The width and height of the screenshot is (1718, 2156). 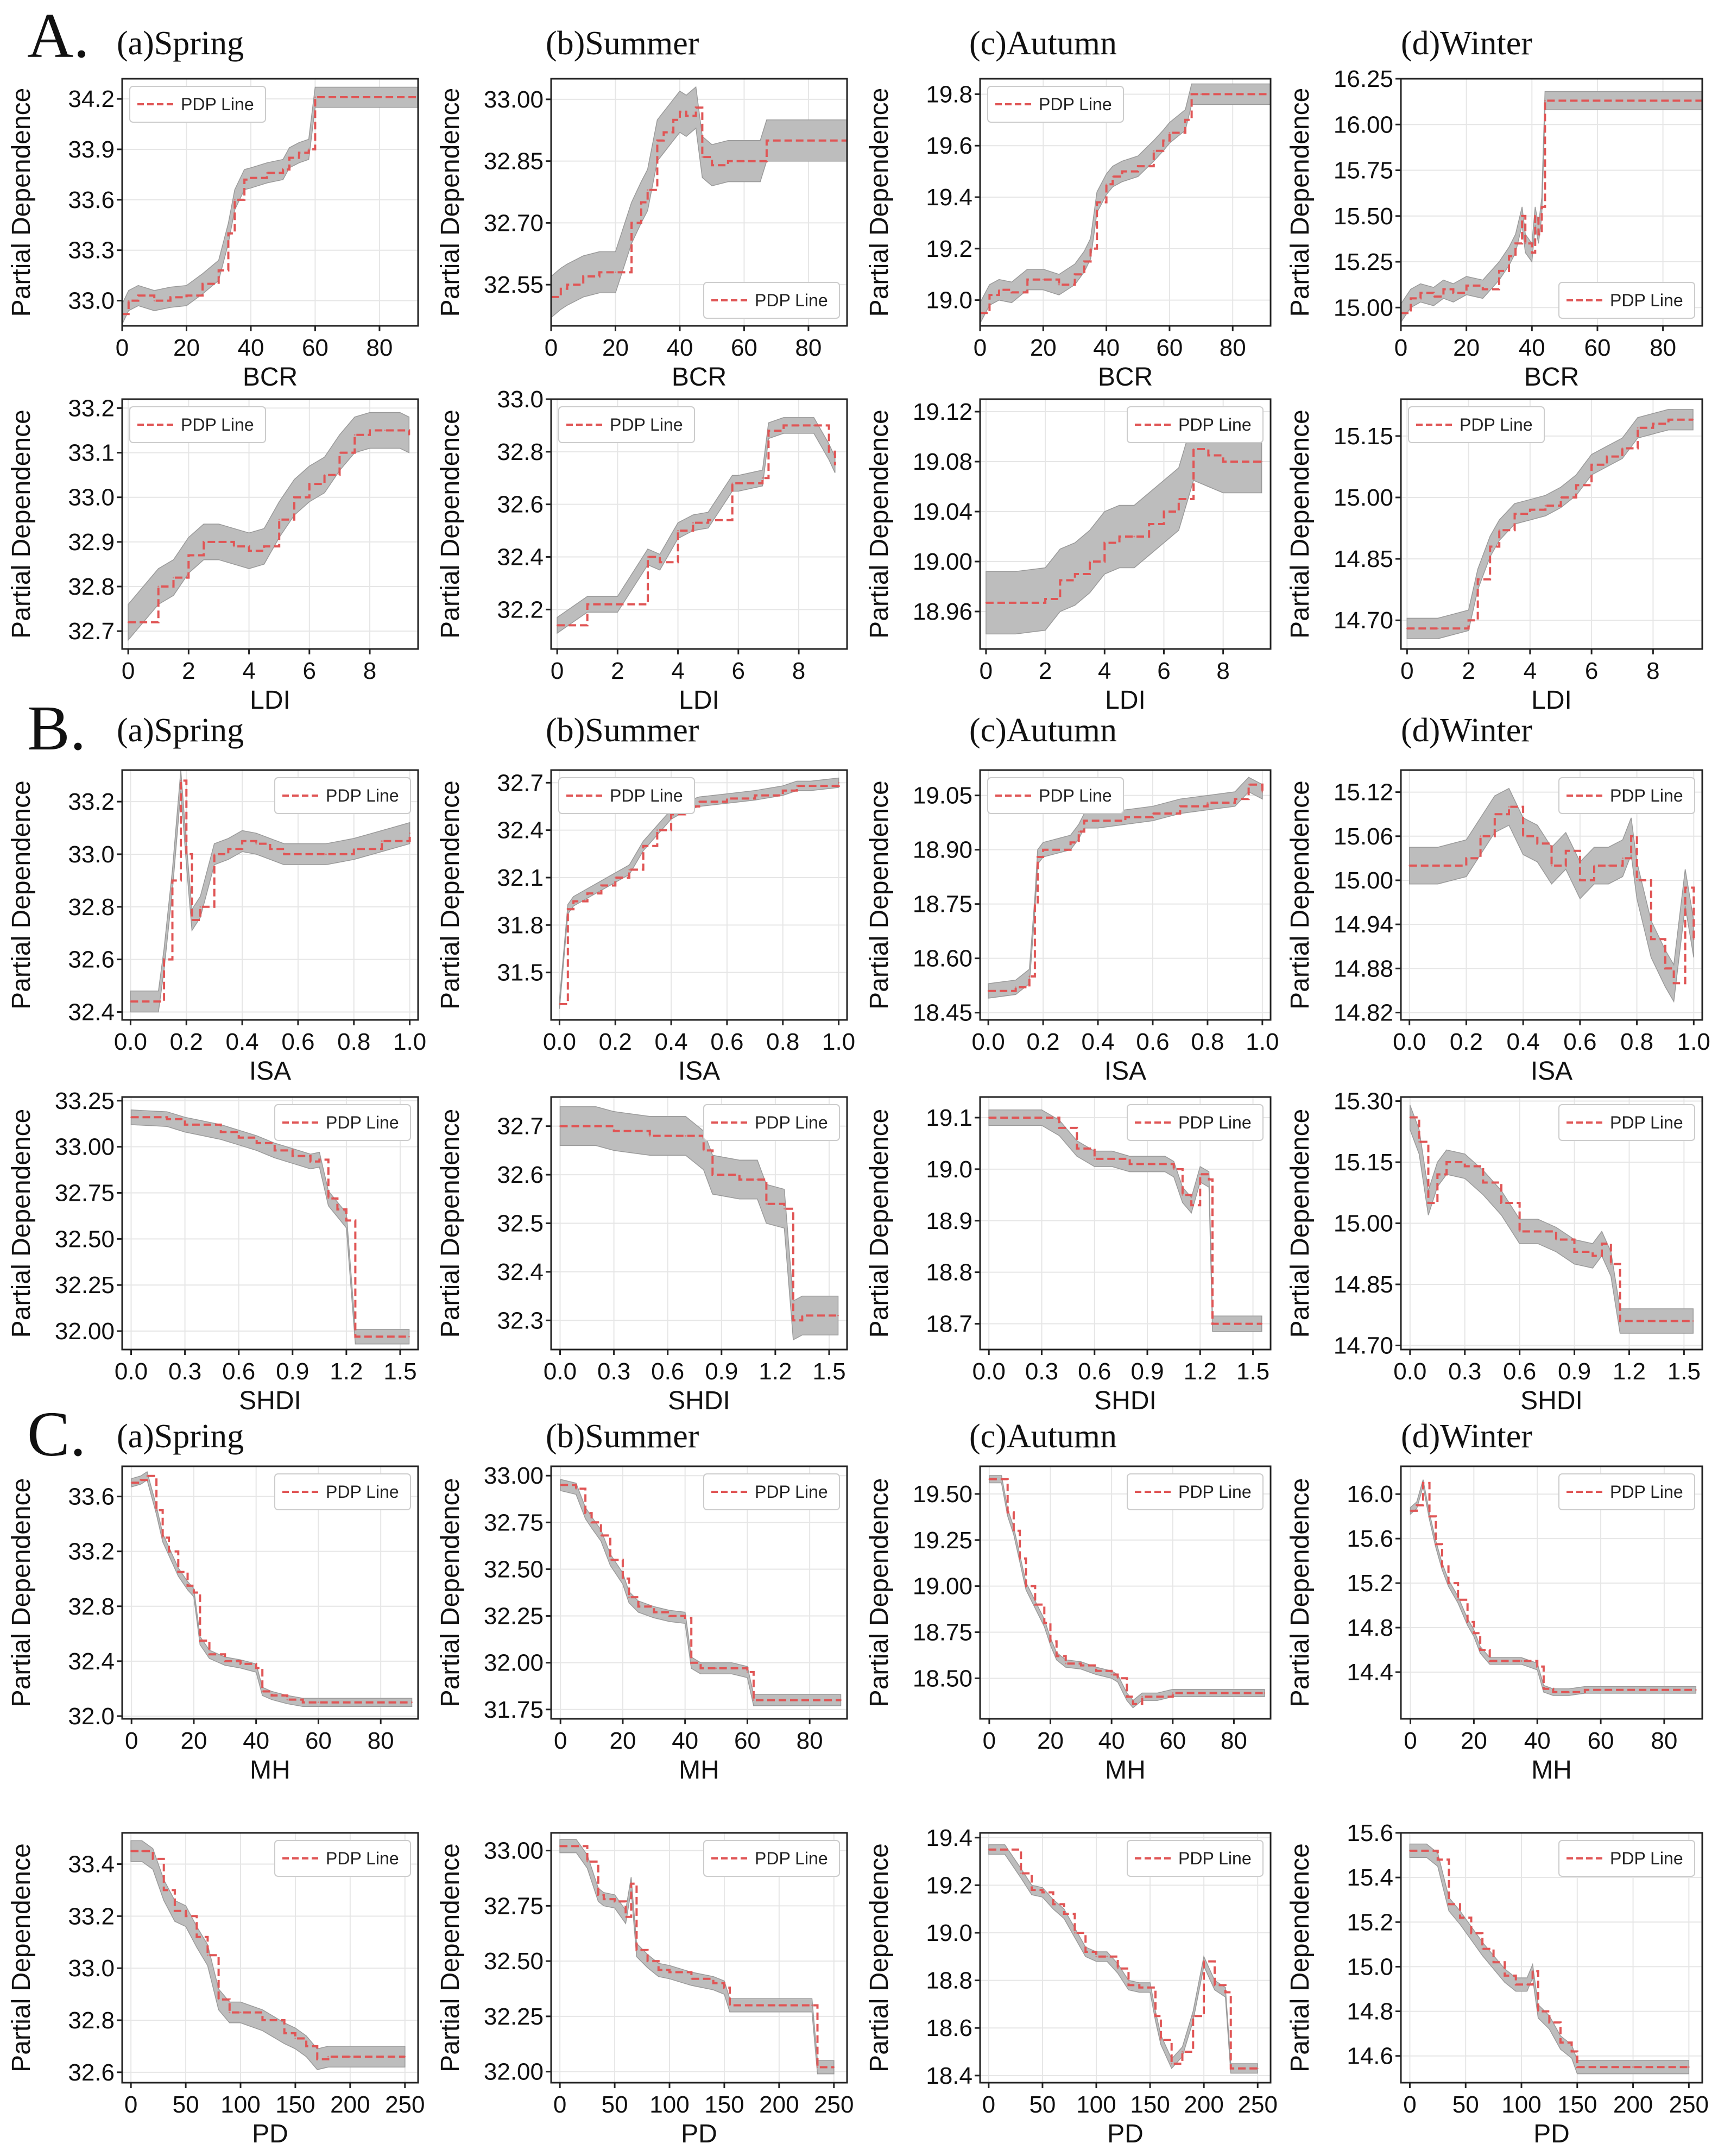 What do you see at coordinates (988, 1042) in the screenshot?
I see `x-tick-label: 0.0` at bounding box center [988, 1042].